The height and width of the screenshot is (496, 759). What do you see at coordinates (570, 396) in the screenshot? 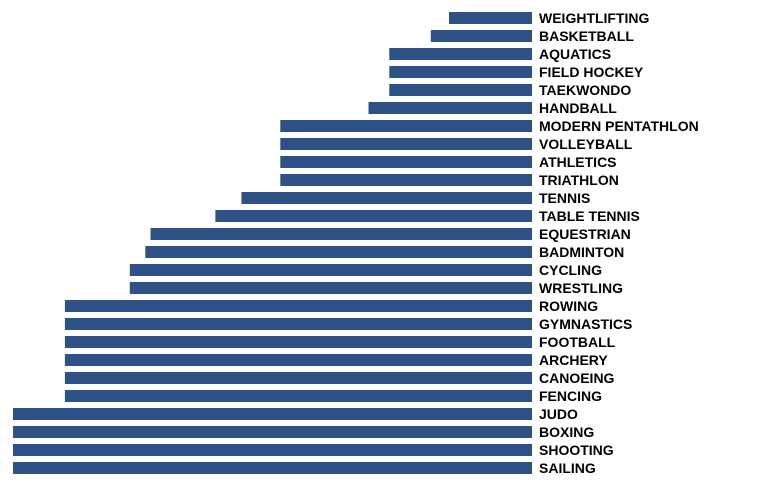
I see `bar-label-fencing: FENCING` at bounding box center [570, 396].